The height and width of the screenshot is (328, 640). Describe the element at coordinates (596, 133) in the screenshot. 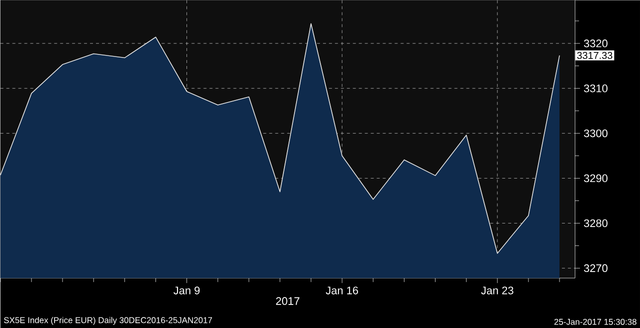

I see `y-tick-label: 3300` at that location.